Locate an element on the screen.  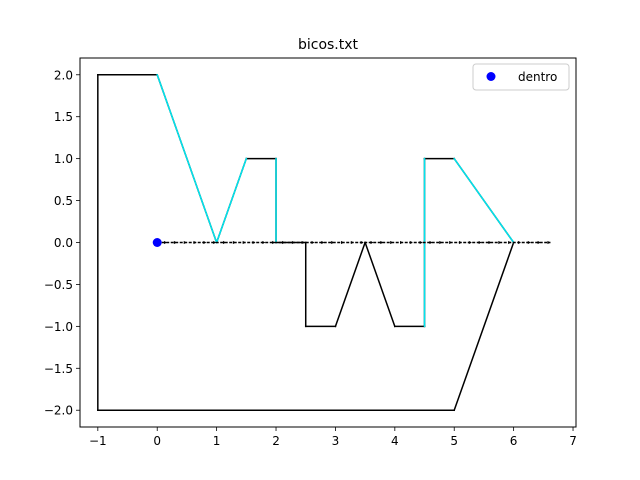
y-tick-label: 0.5 is located at coordinates (63, 201).